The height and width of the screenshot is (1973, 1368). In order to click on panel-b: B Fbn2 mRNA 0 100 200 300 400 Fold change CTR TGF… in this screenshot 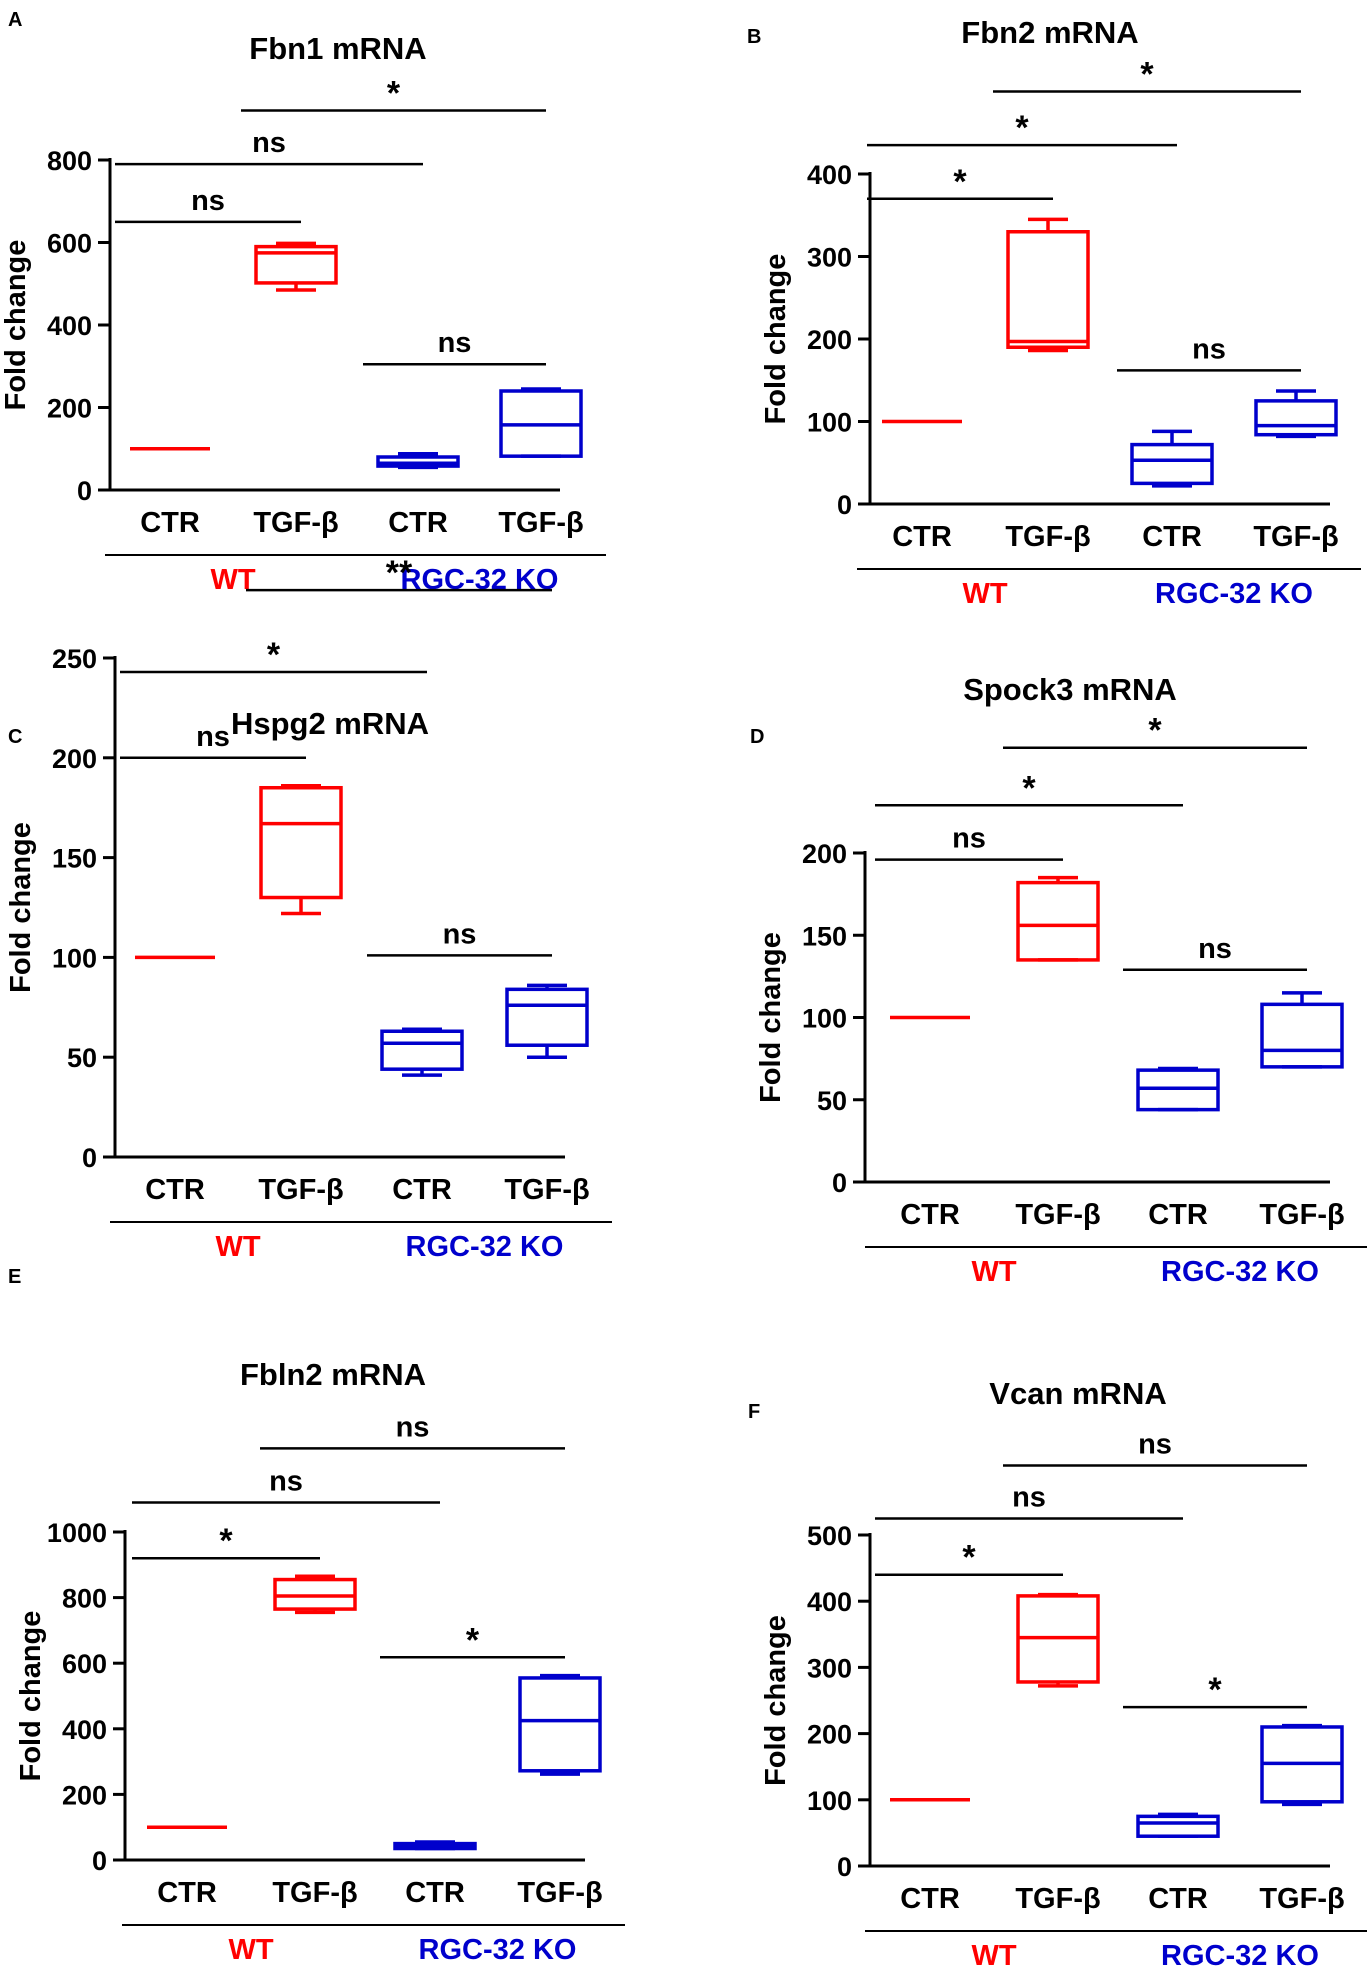, I will do `click(1054, 312)`.